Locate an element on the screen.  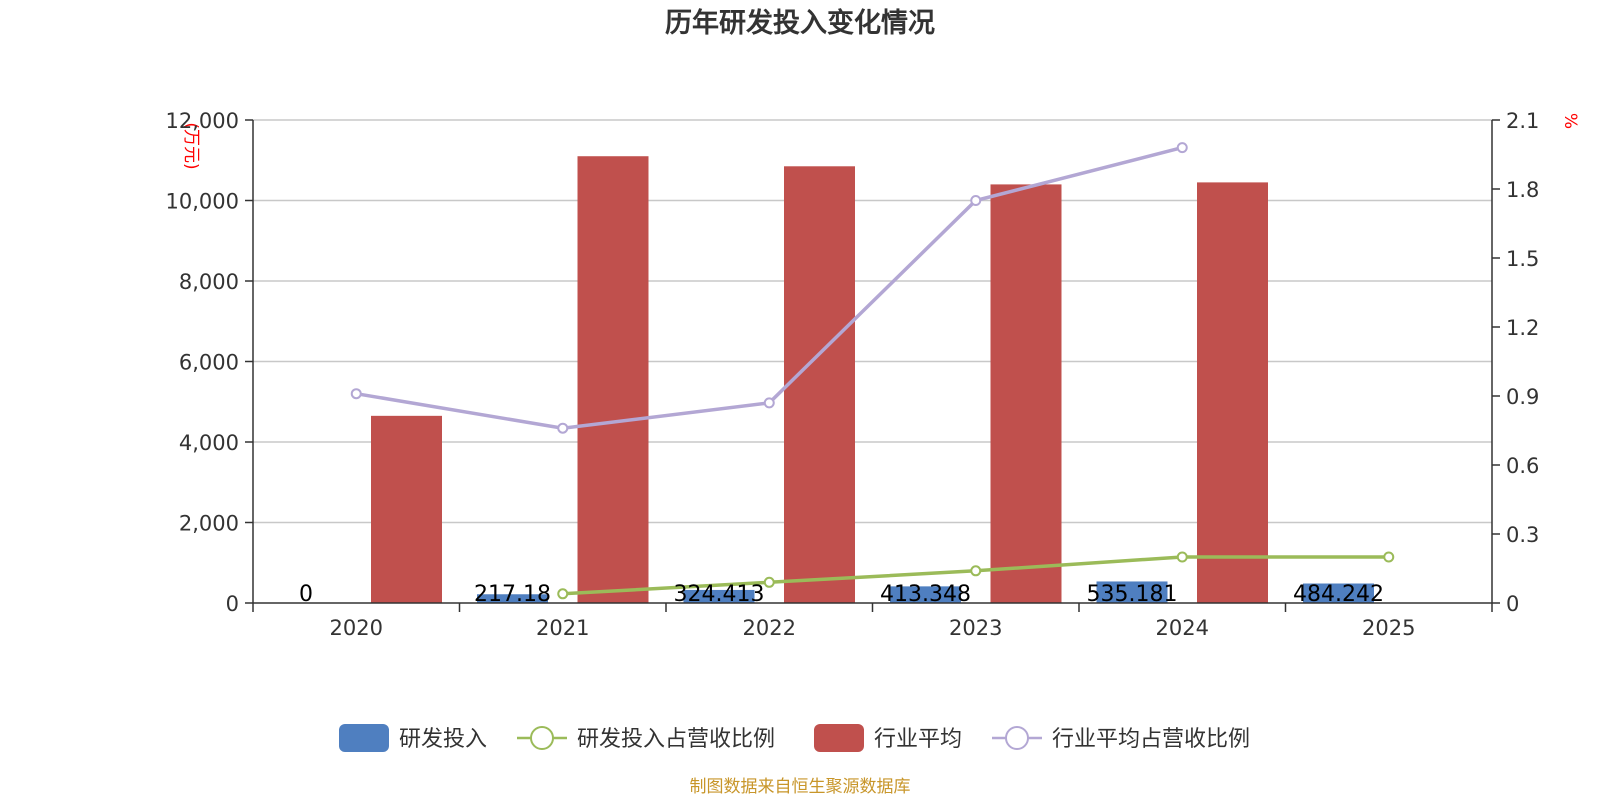
x-axis-tick-label: 2020 is located at coordinates (356, 628).